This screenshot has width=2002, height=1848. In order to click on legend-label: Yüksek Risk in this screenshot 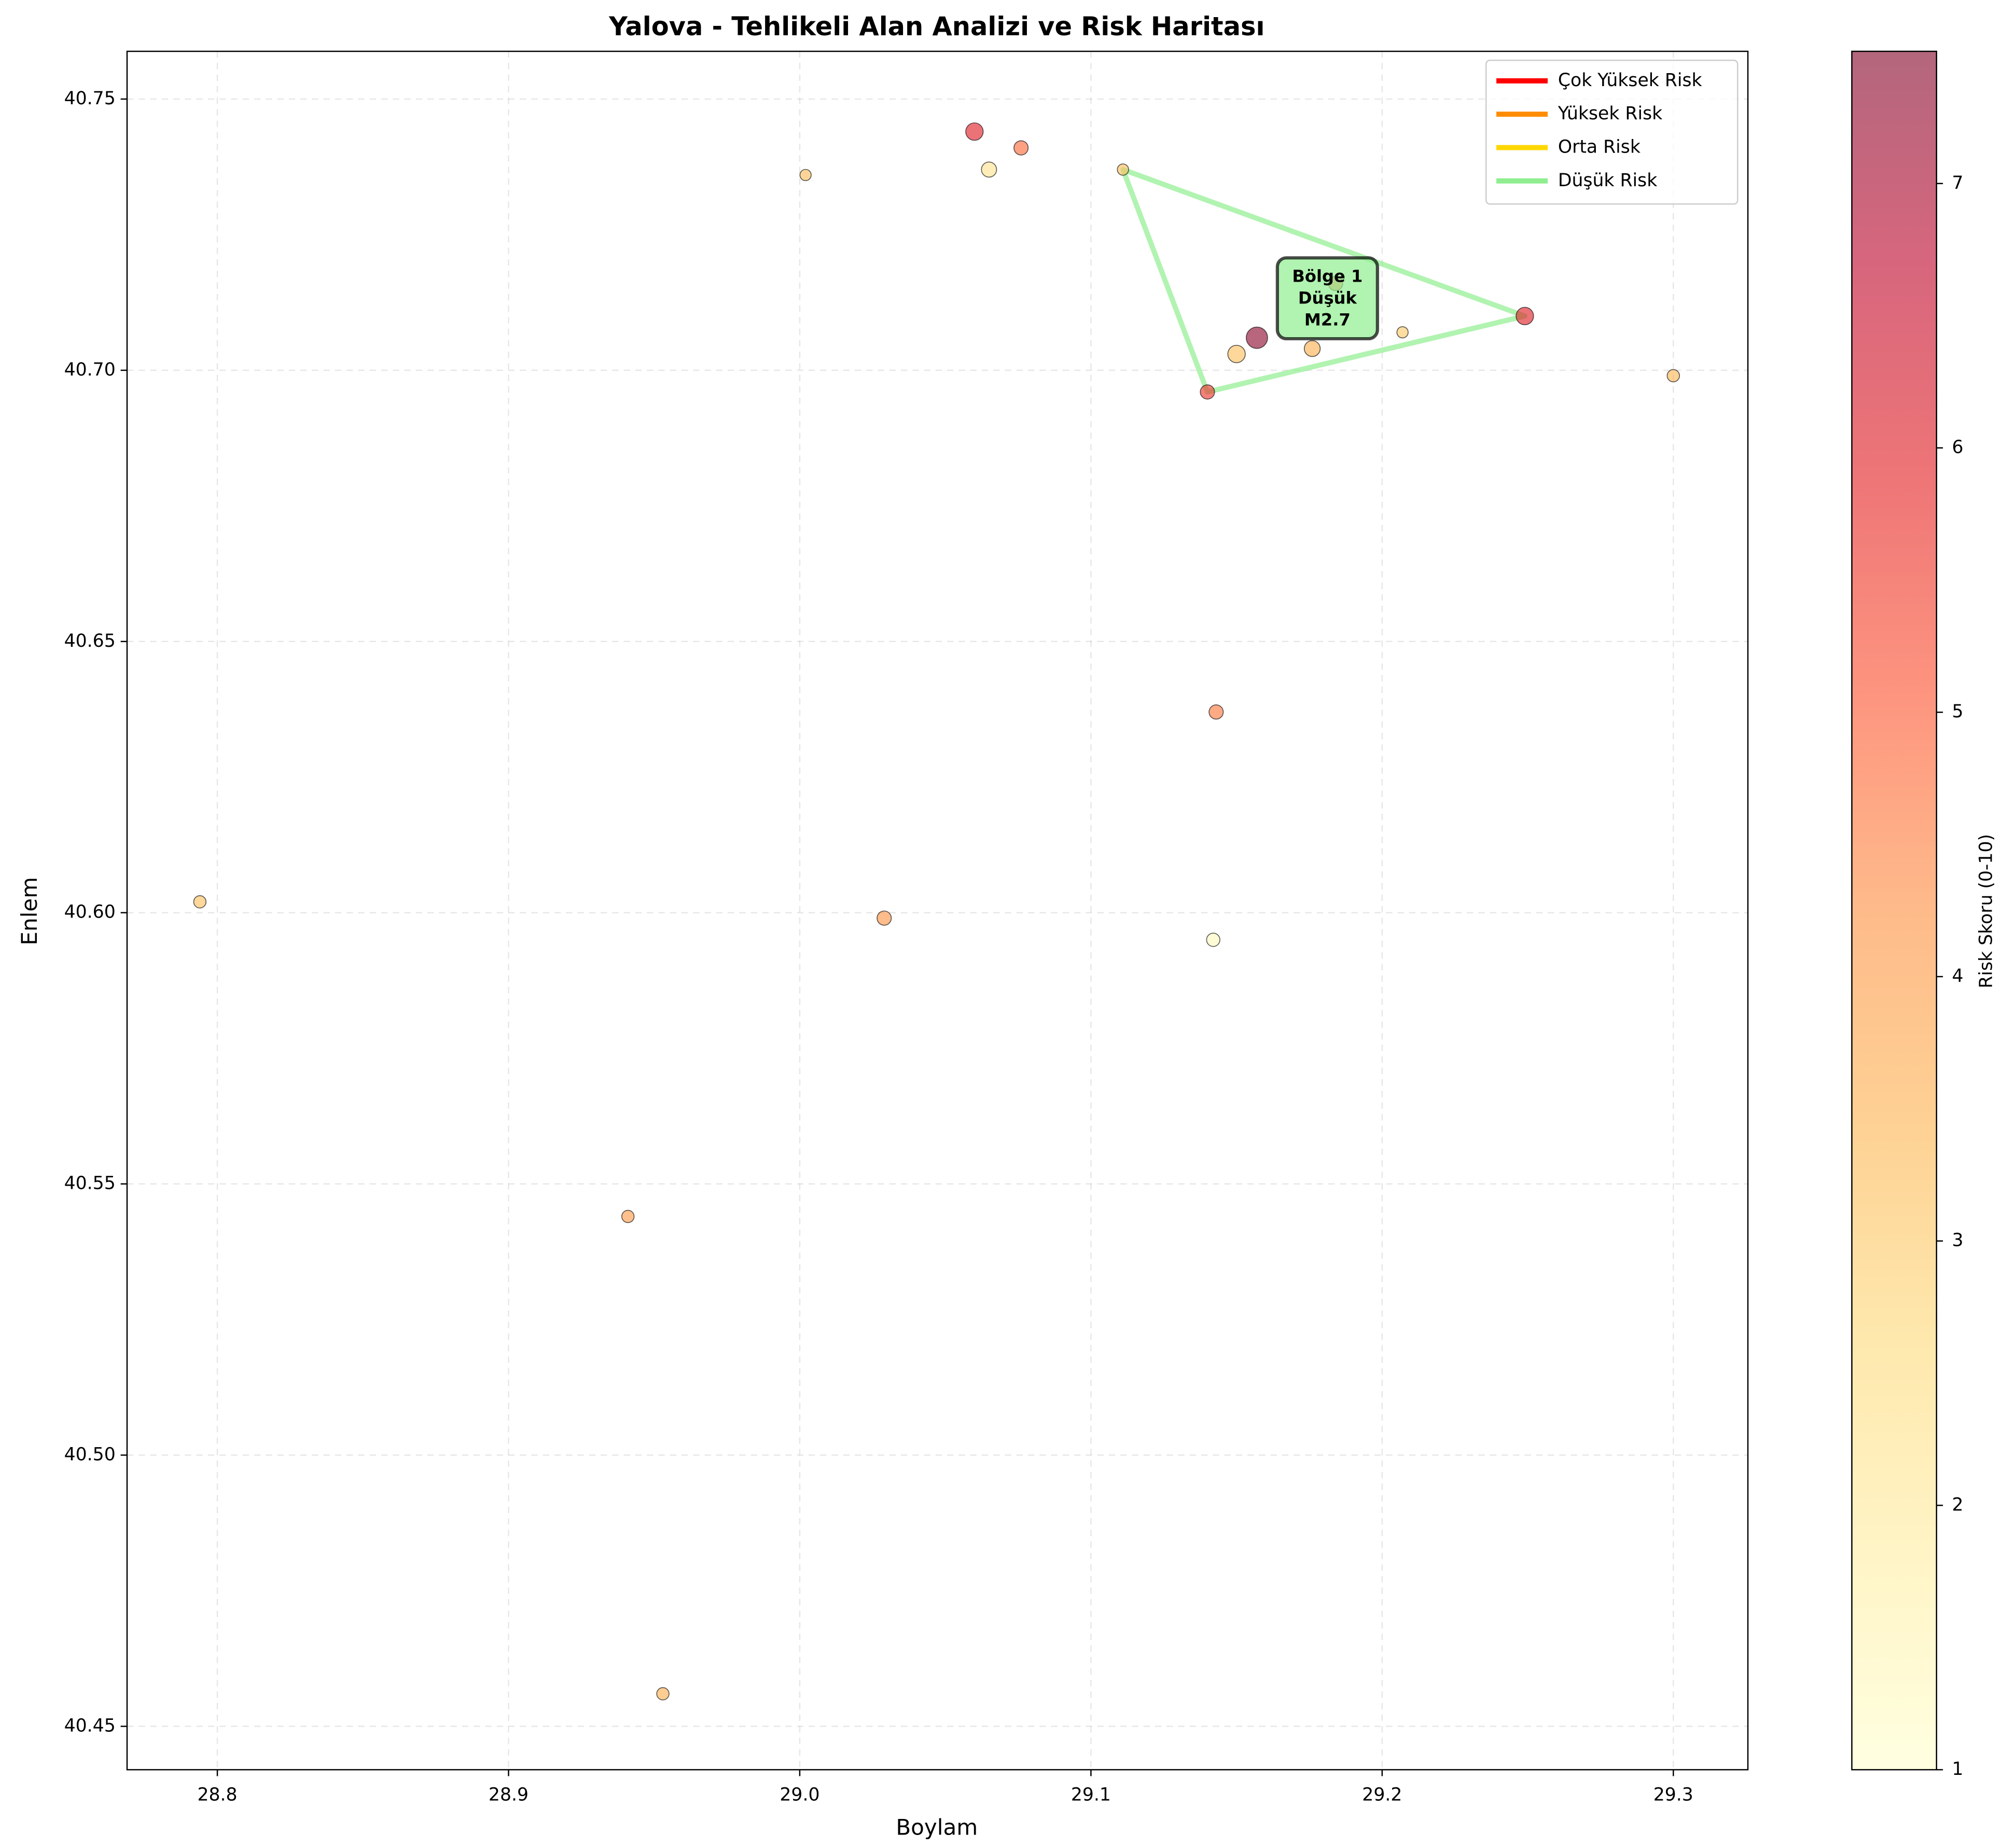, I will do `click(1610, 113)`.